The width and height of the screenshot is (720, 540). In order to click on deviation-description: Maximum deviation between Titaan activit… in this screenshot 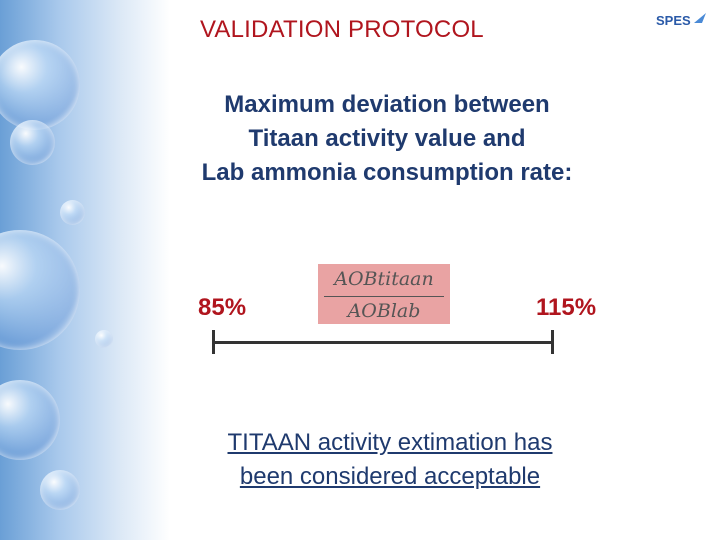, I will do `click(387, 139)`.